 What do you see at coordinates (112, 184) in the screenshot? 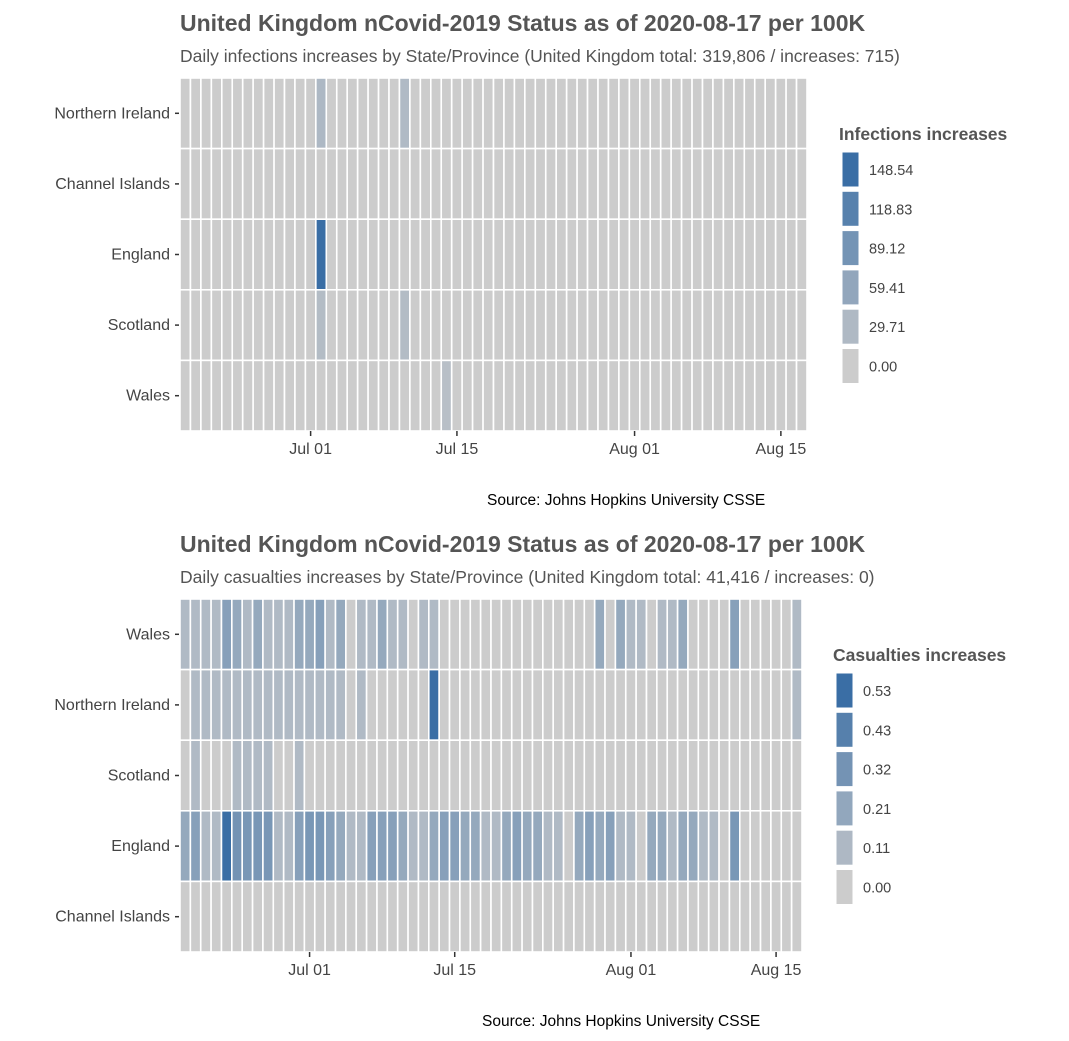
I see `y-tick-label: Channel Islands` at bounding box center [112, 184].